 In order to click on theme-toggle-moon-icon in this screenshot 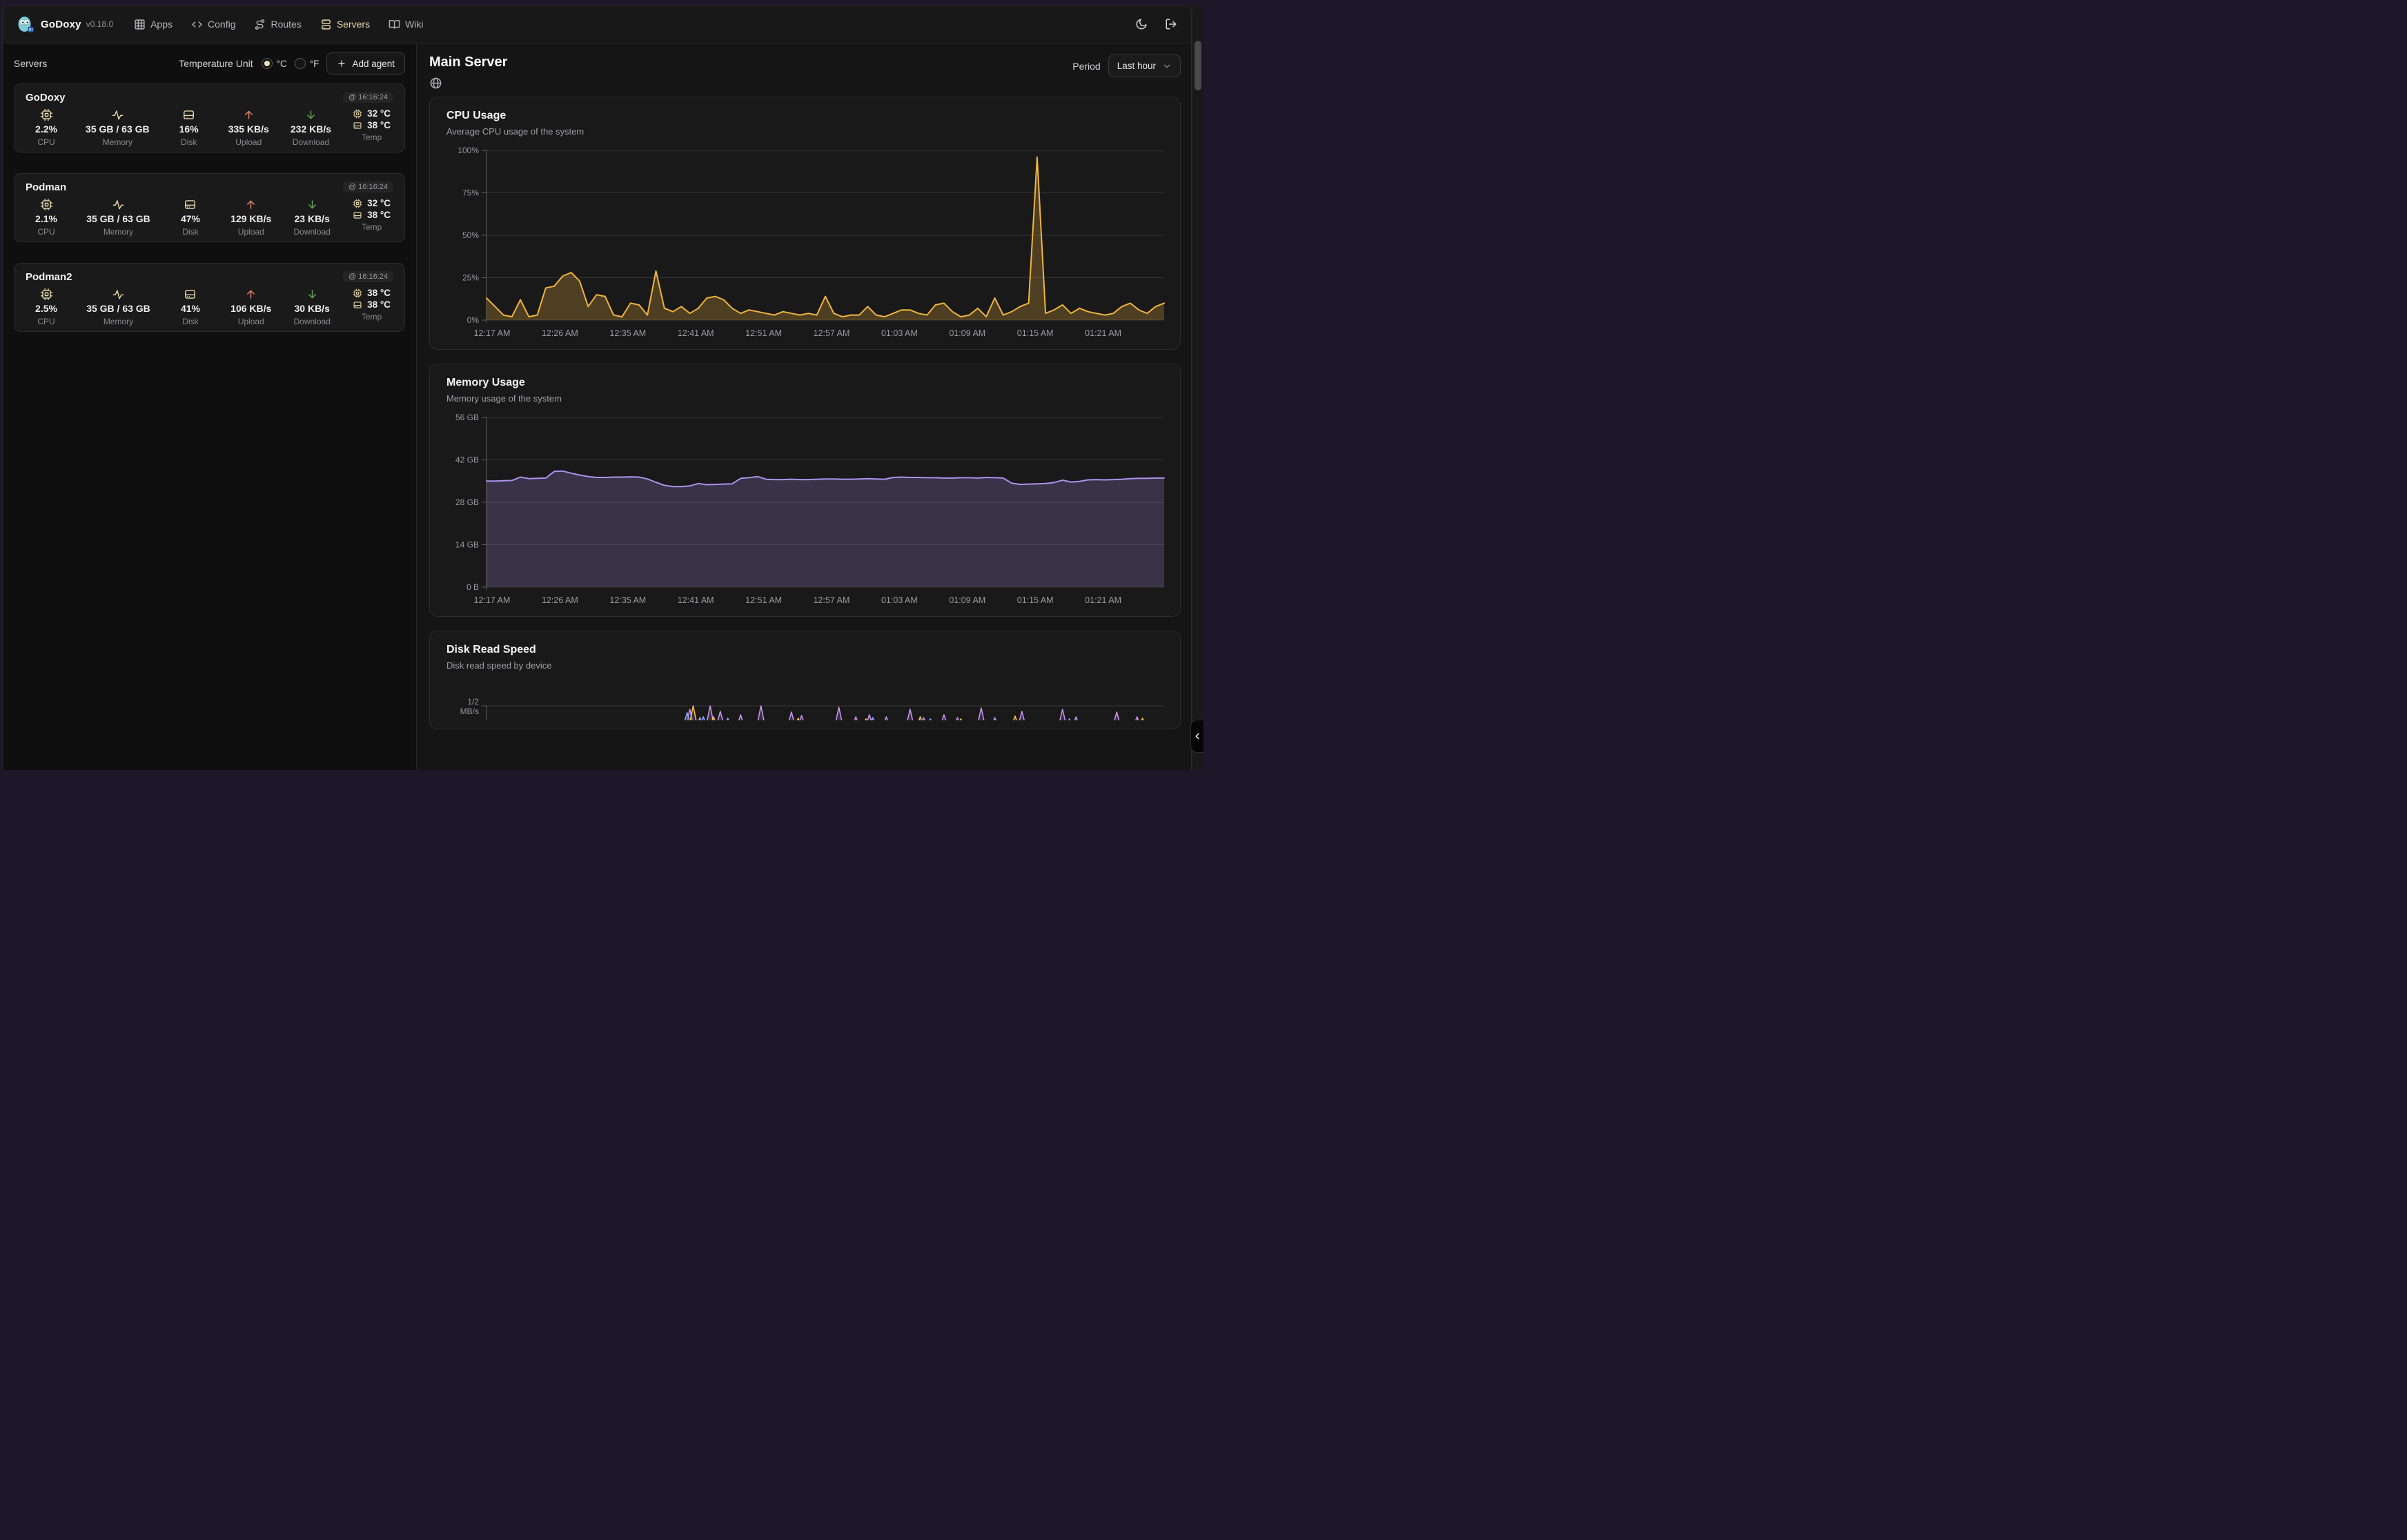, I will do `click(1141, 24)`.